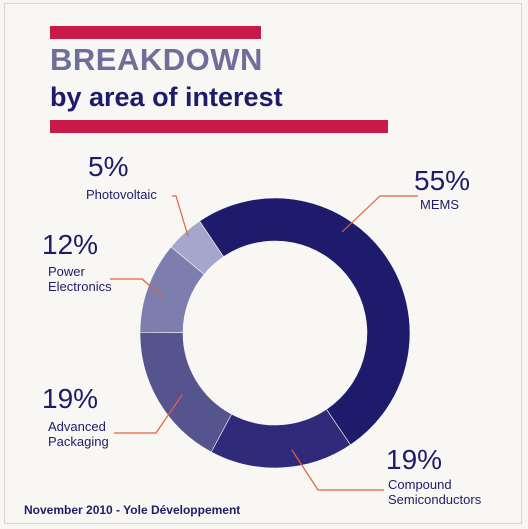  I want to click on donut-slice-advanced-packaging, so click(185, 392).